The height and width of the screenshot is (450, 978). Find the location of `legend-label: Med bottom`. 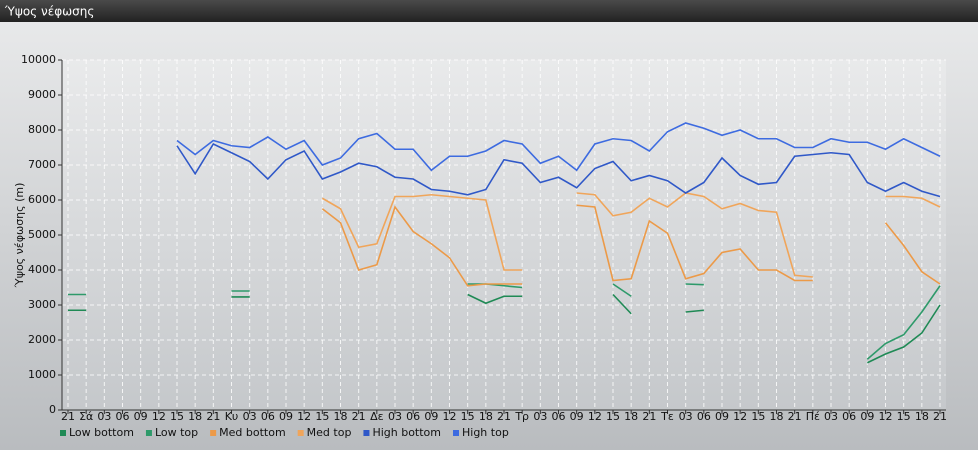

legend-label: Med bottom is located at coordinates (252, 432).